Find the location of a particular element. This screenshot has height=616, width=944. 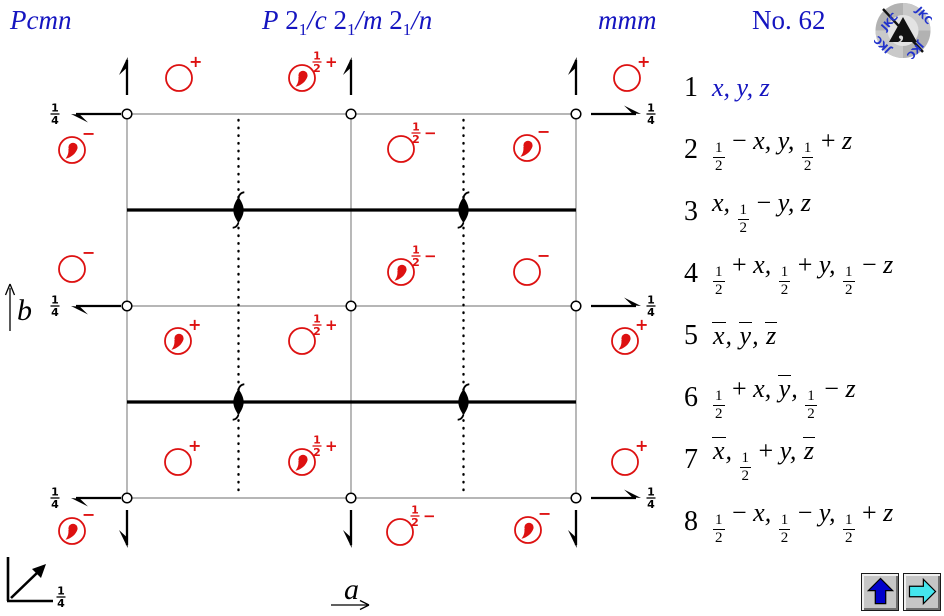

op-number: 5 is located at coordinates (691, 335).